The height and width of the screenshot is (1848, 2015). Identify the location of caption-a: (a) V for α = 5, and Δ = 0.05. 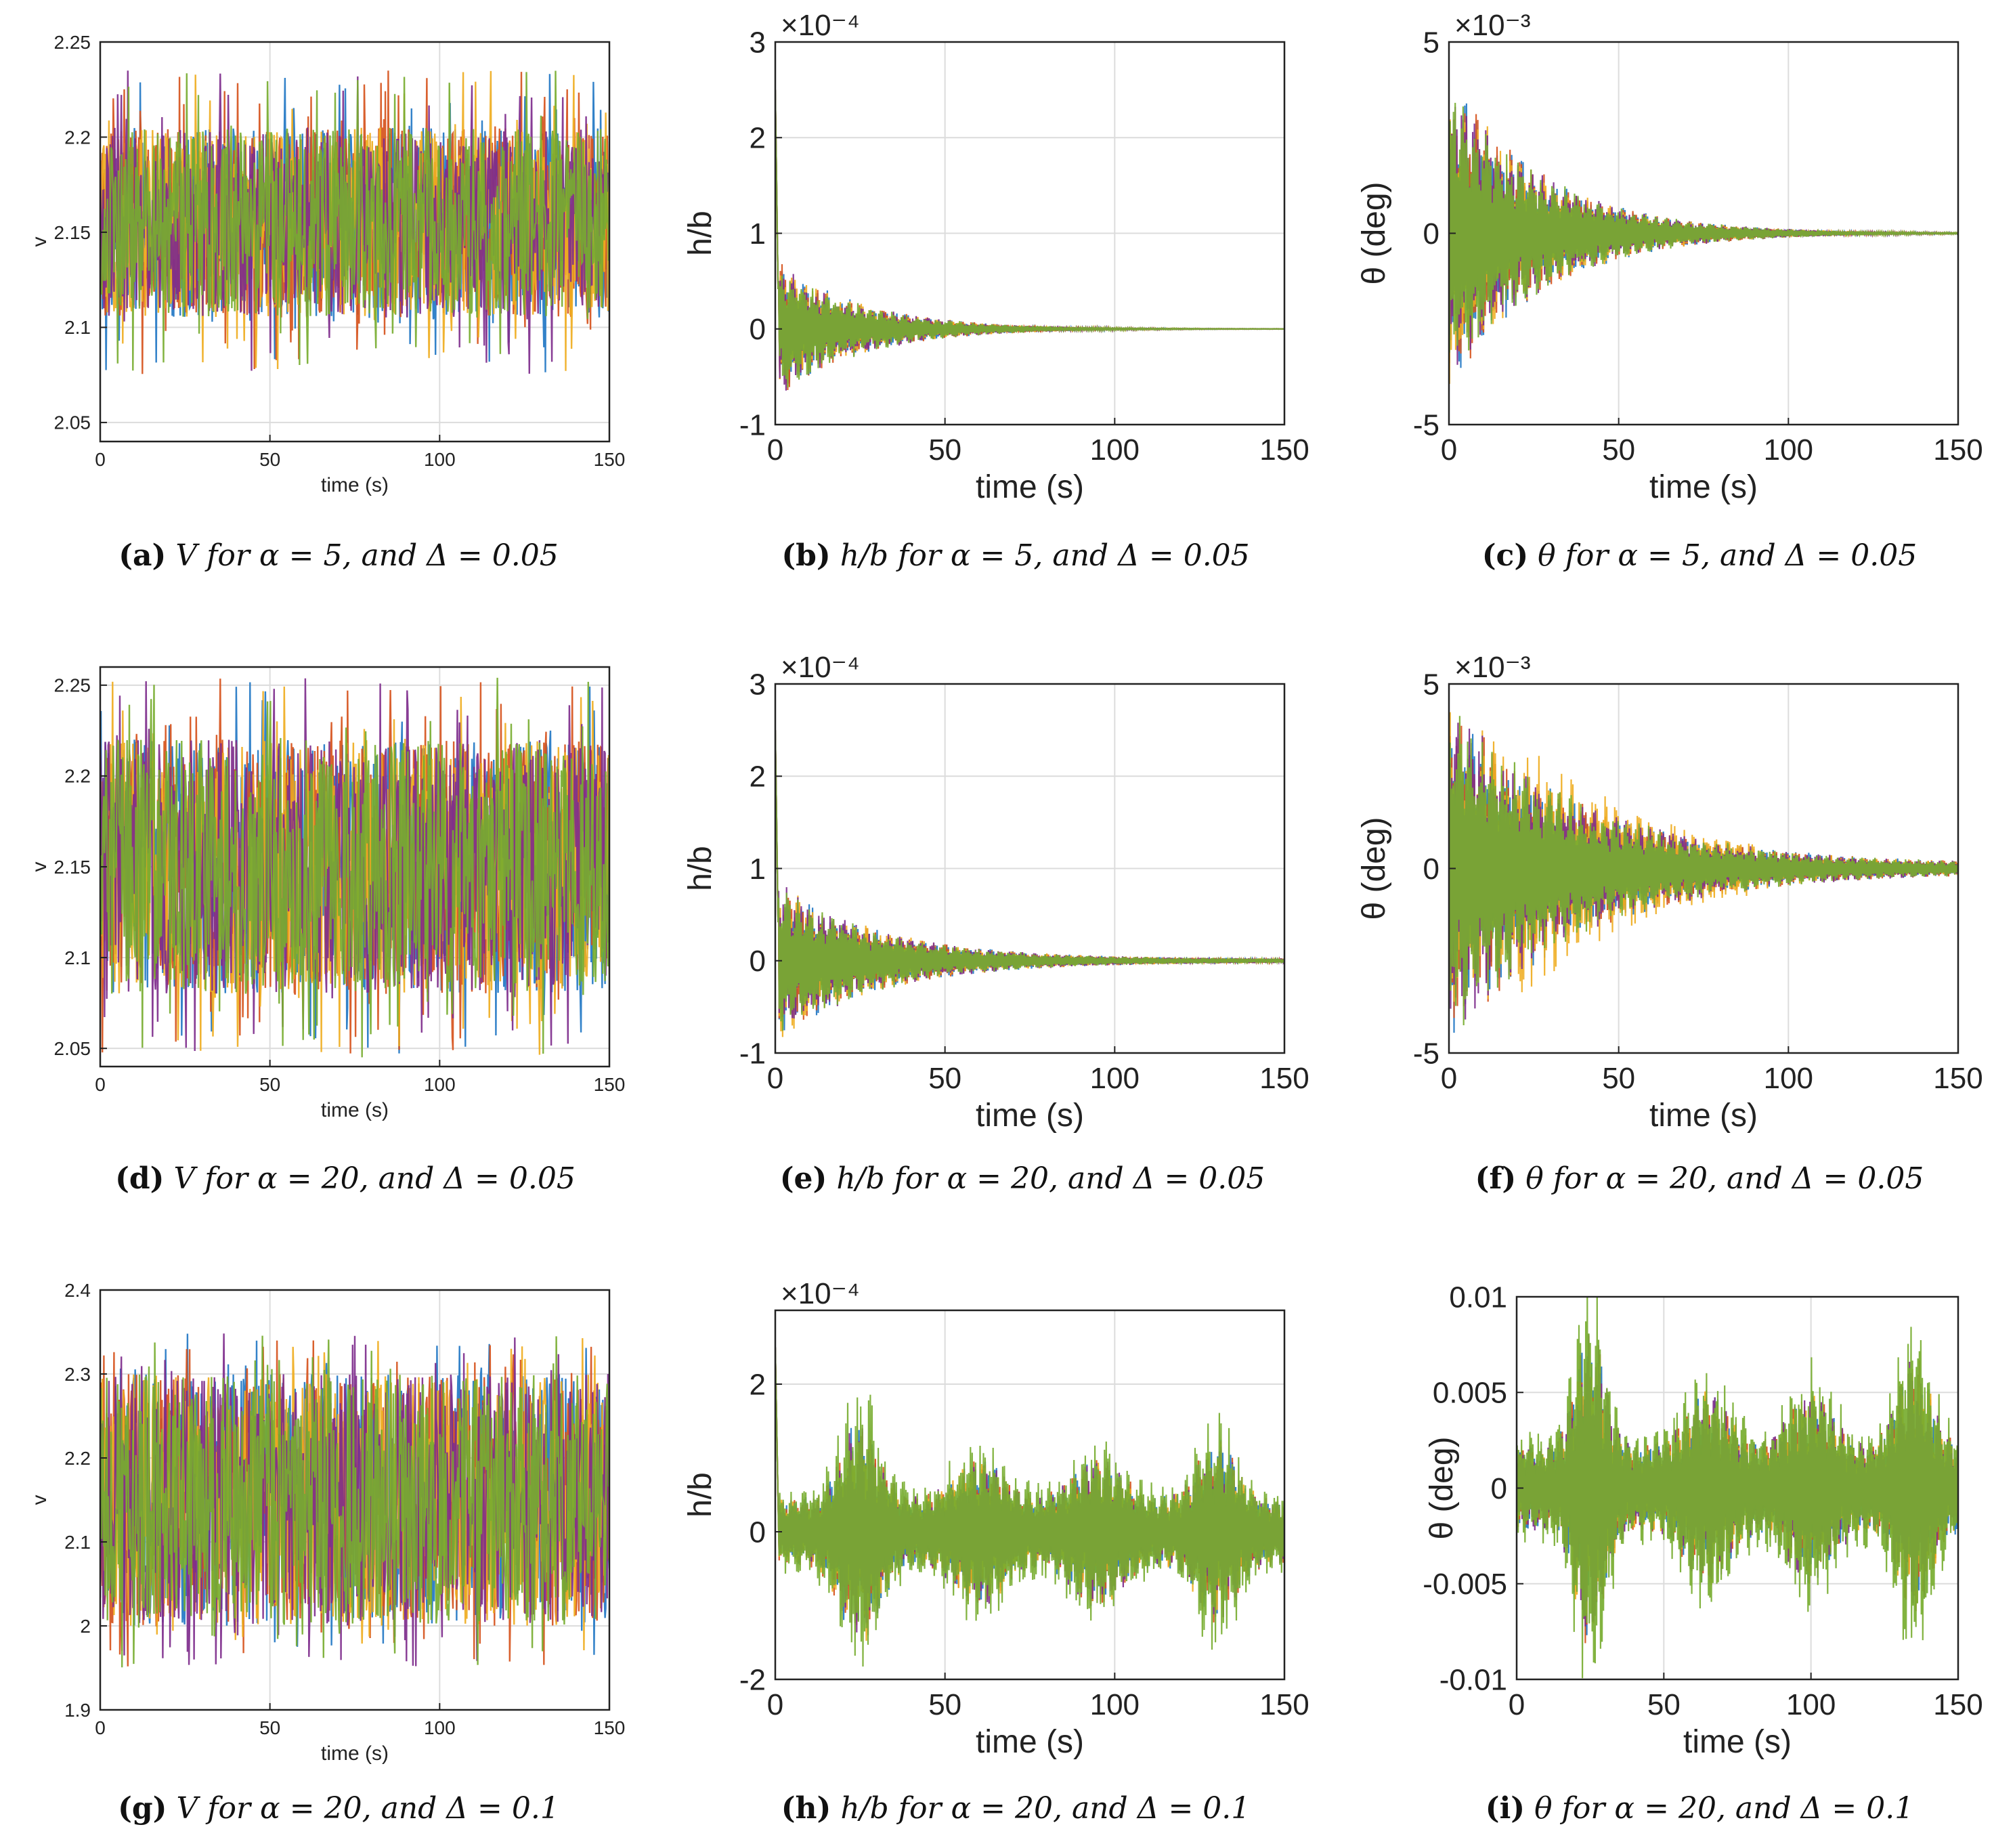
(339, 555).